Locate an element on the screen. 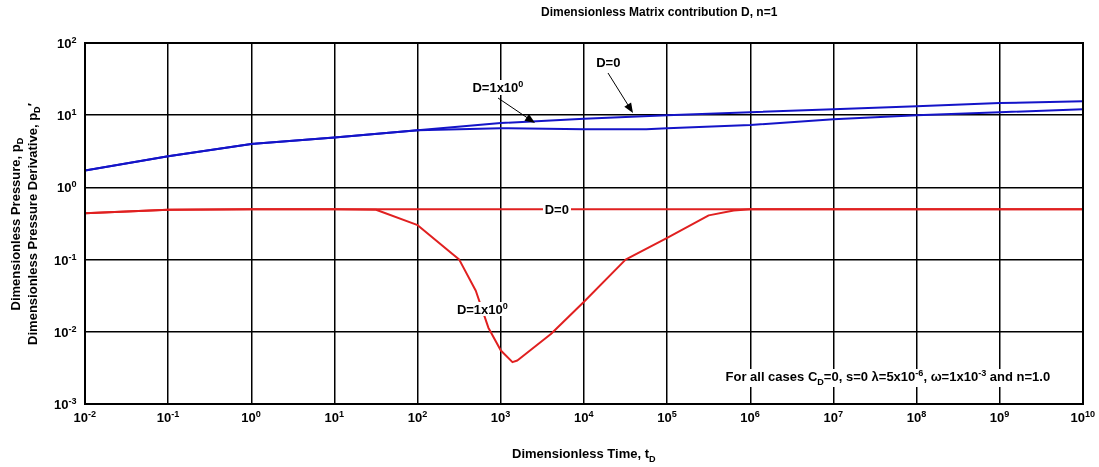  y-tick-label: 10$^{-1}$ is located at coordinates (65, 259).